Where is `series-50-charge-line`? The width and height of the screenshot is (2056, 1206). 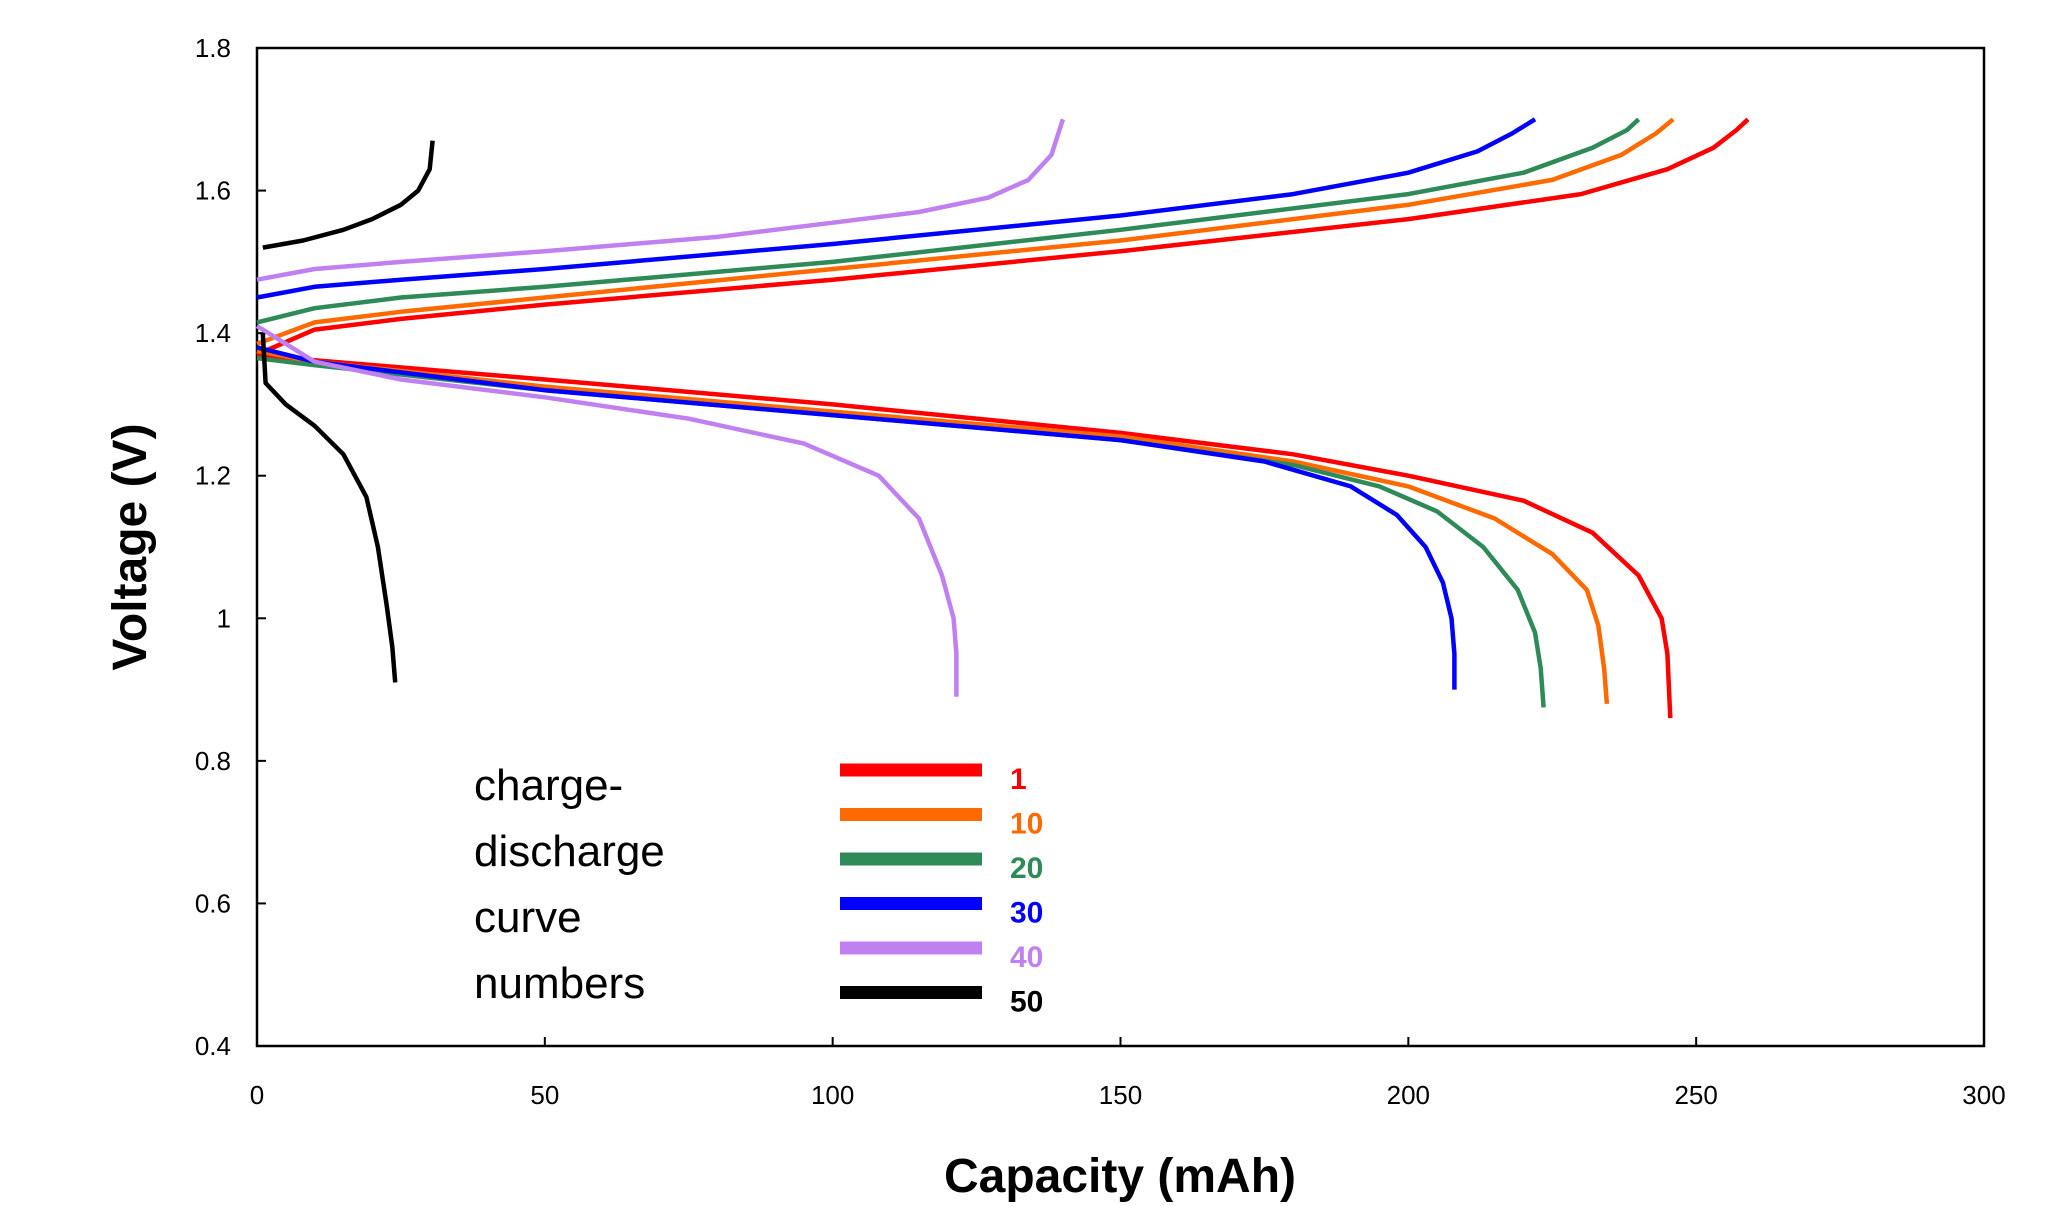 series-50-charge-line is located at coordinates (348, 195).